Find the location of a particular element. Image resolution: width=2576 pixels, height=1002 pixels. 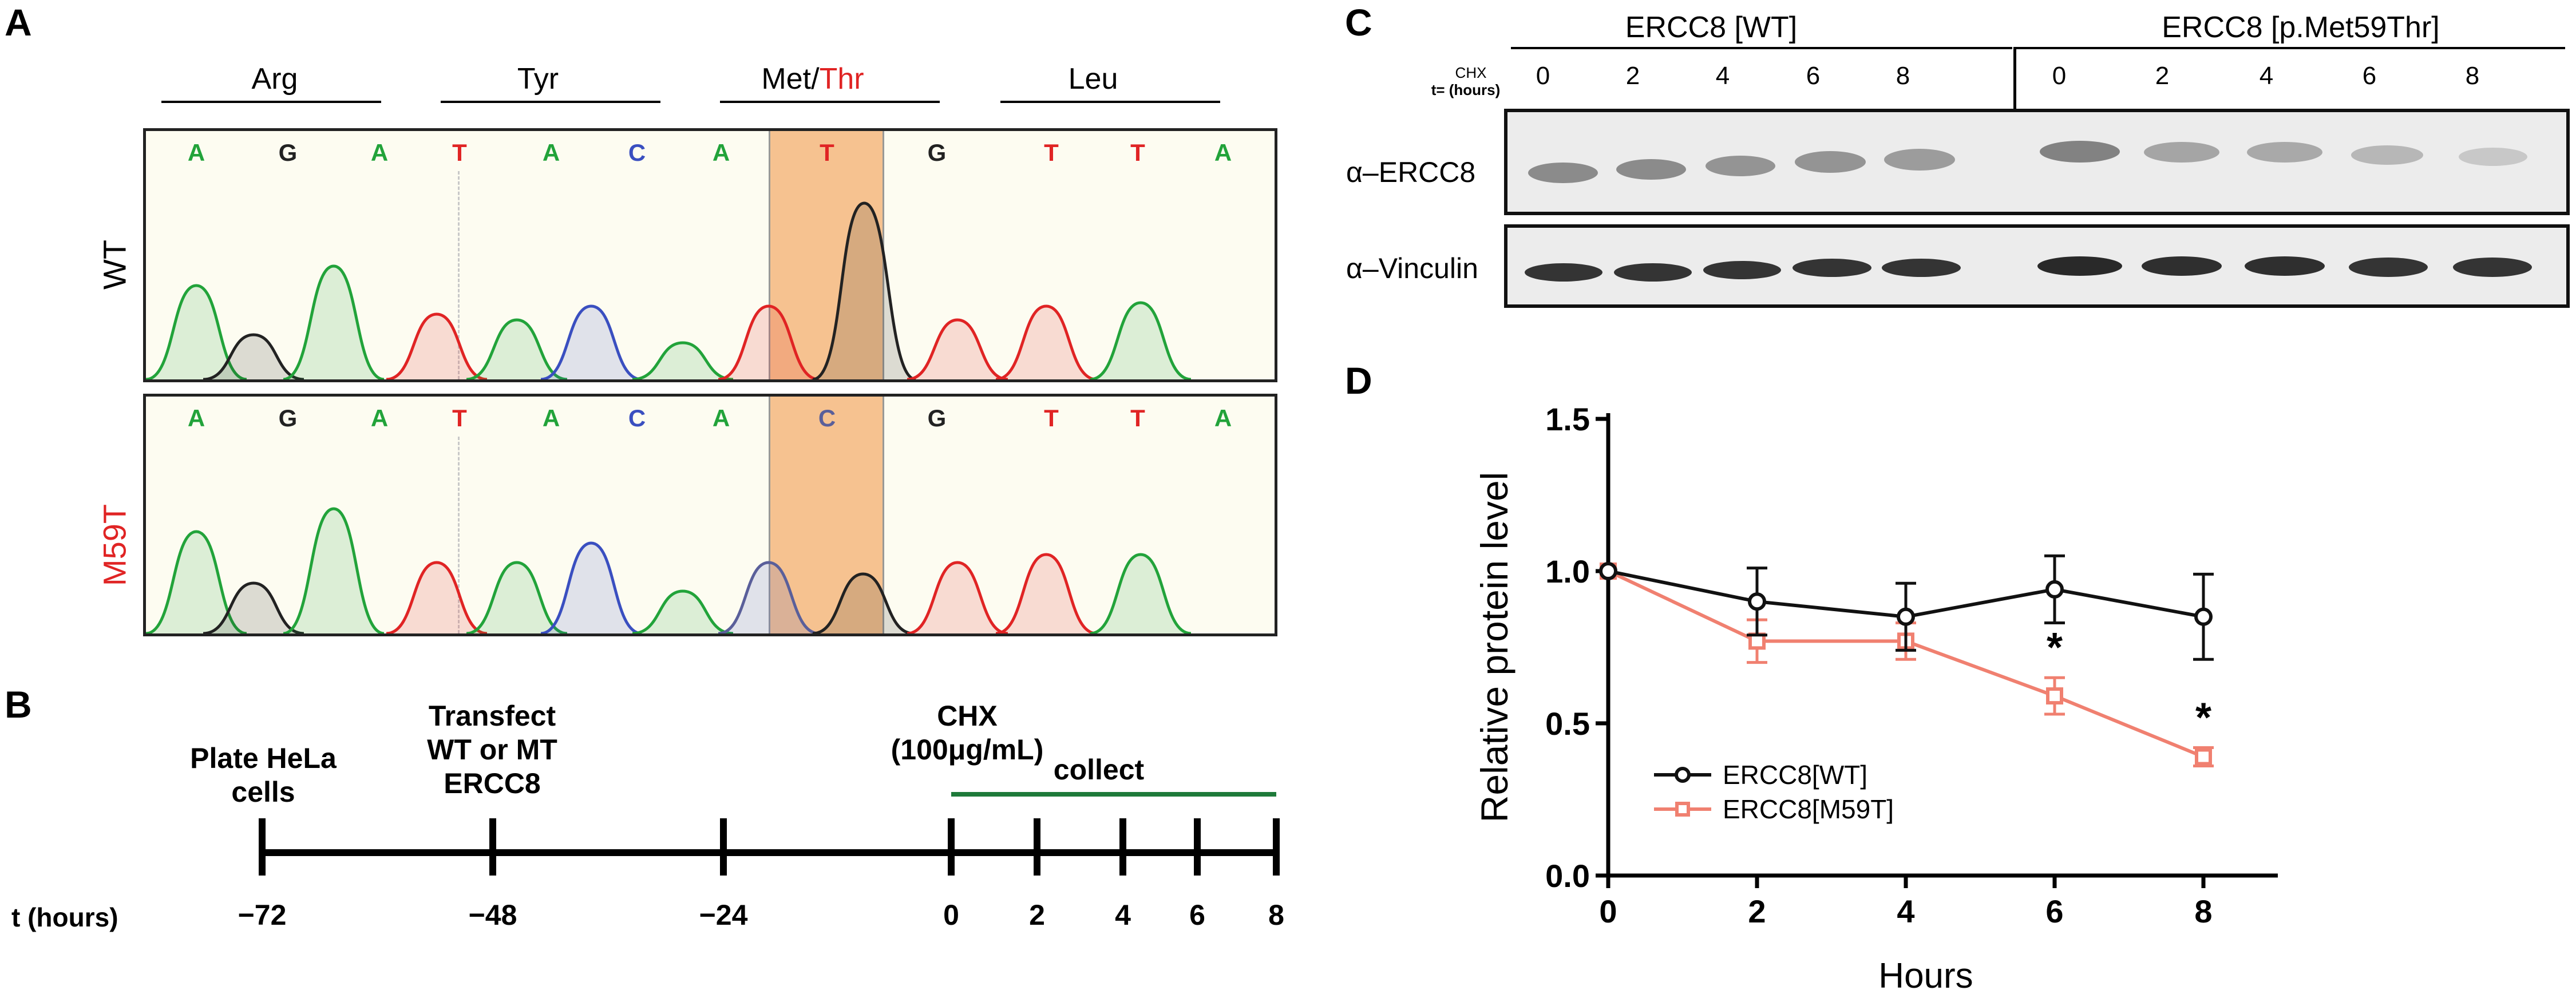

codon-met-text: Met/ is located at coordinates (790, 79).